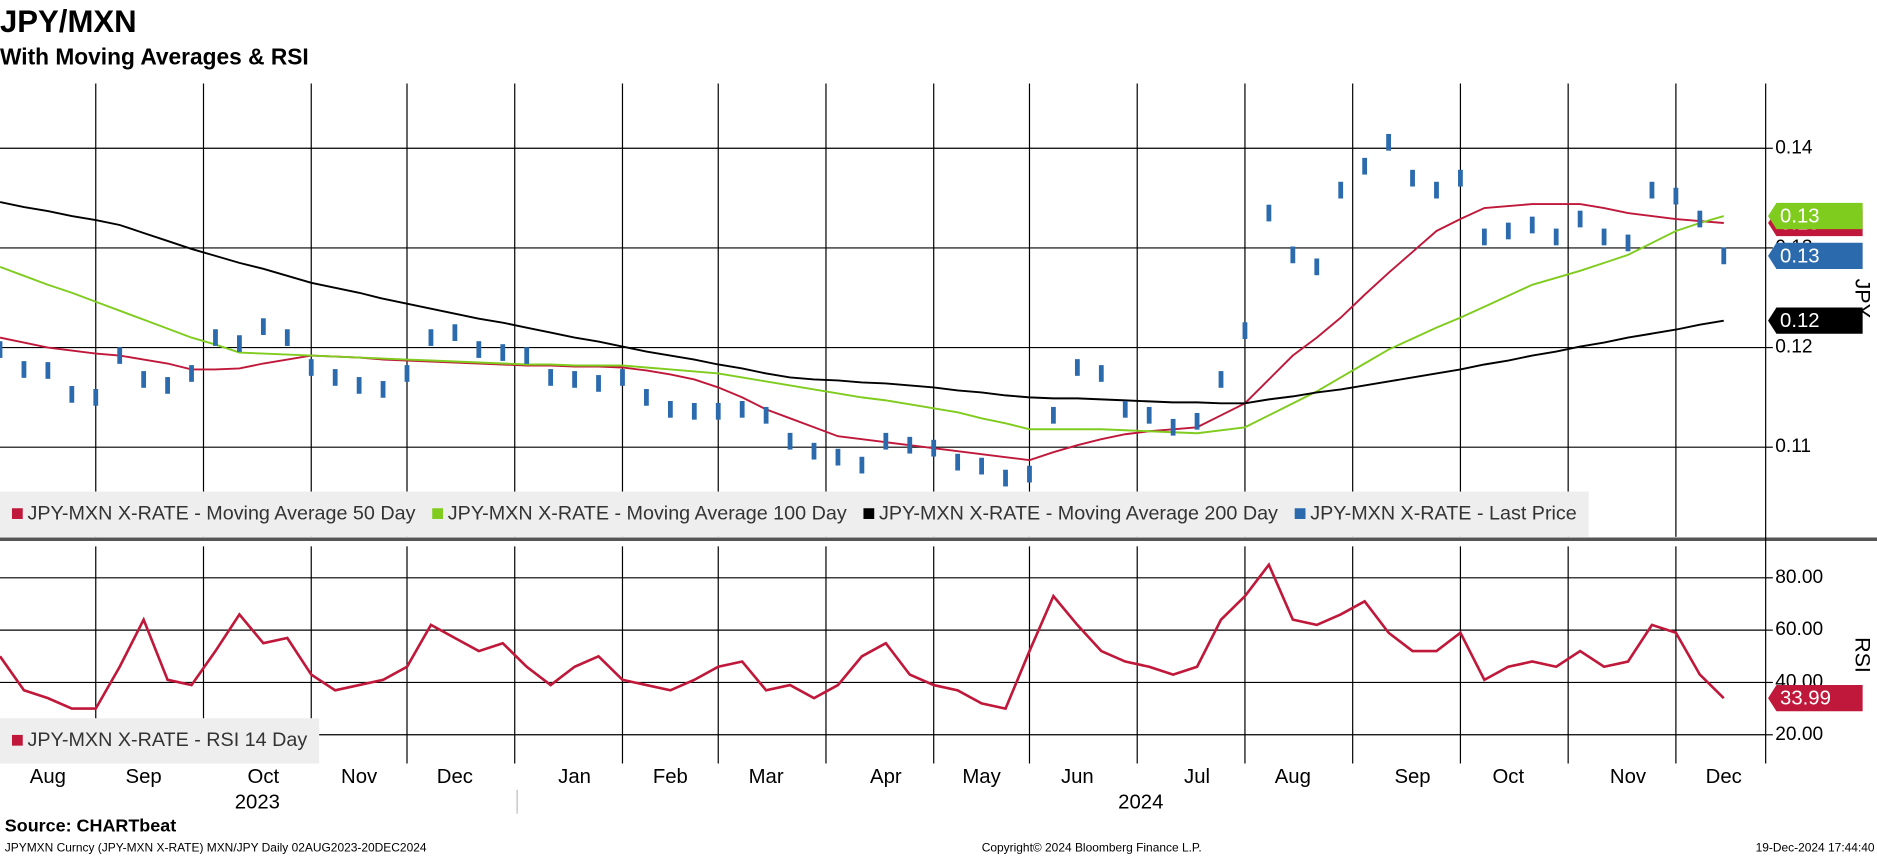 The image size is (1877, 859). I want to click on x-tick-label: Jun, so click(1077, 777).